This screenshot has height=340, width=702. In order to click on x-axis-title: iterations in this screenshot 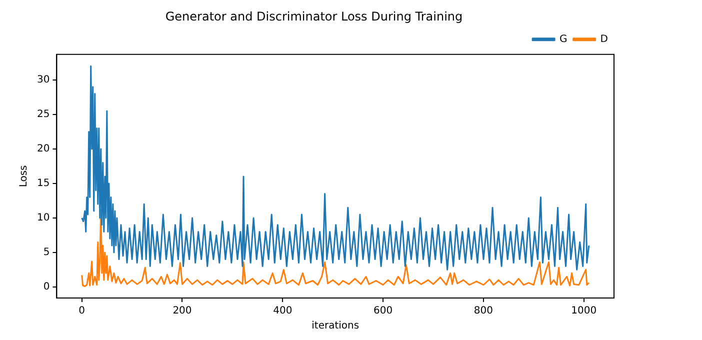, I will do `click(336, 326)`.